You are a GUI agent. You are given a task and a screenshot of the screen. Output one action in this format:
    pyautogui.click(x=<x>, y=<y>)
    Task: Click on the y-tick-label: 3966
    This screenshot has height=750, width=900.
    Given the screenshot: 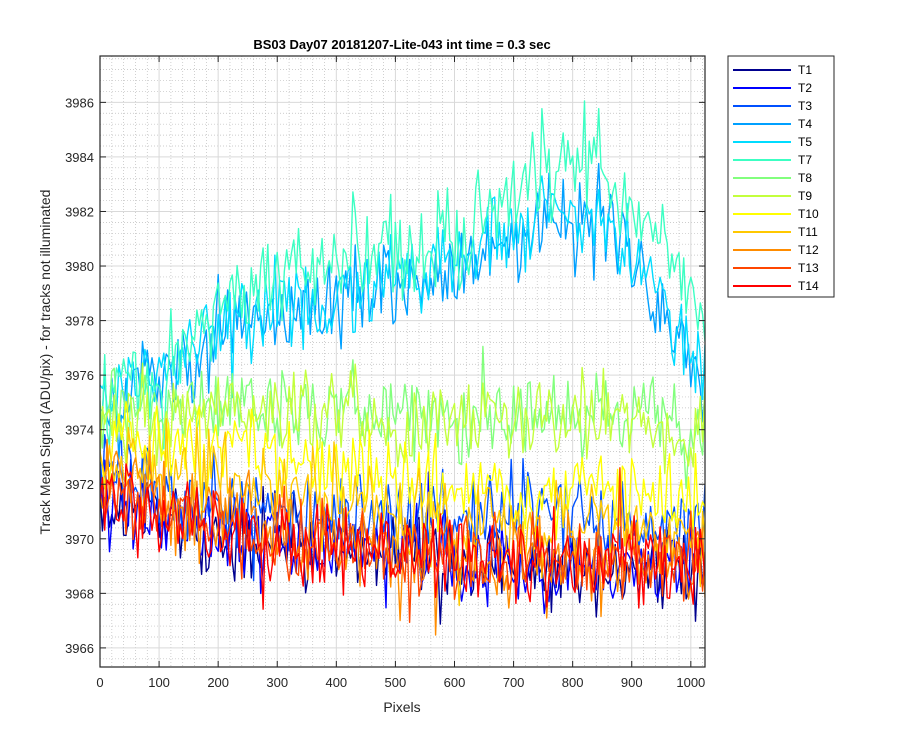 What is the action you would take?
    pyautogui.click(x=79, y=648)
    